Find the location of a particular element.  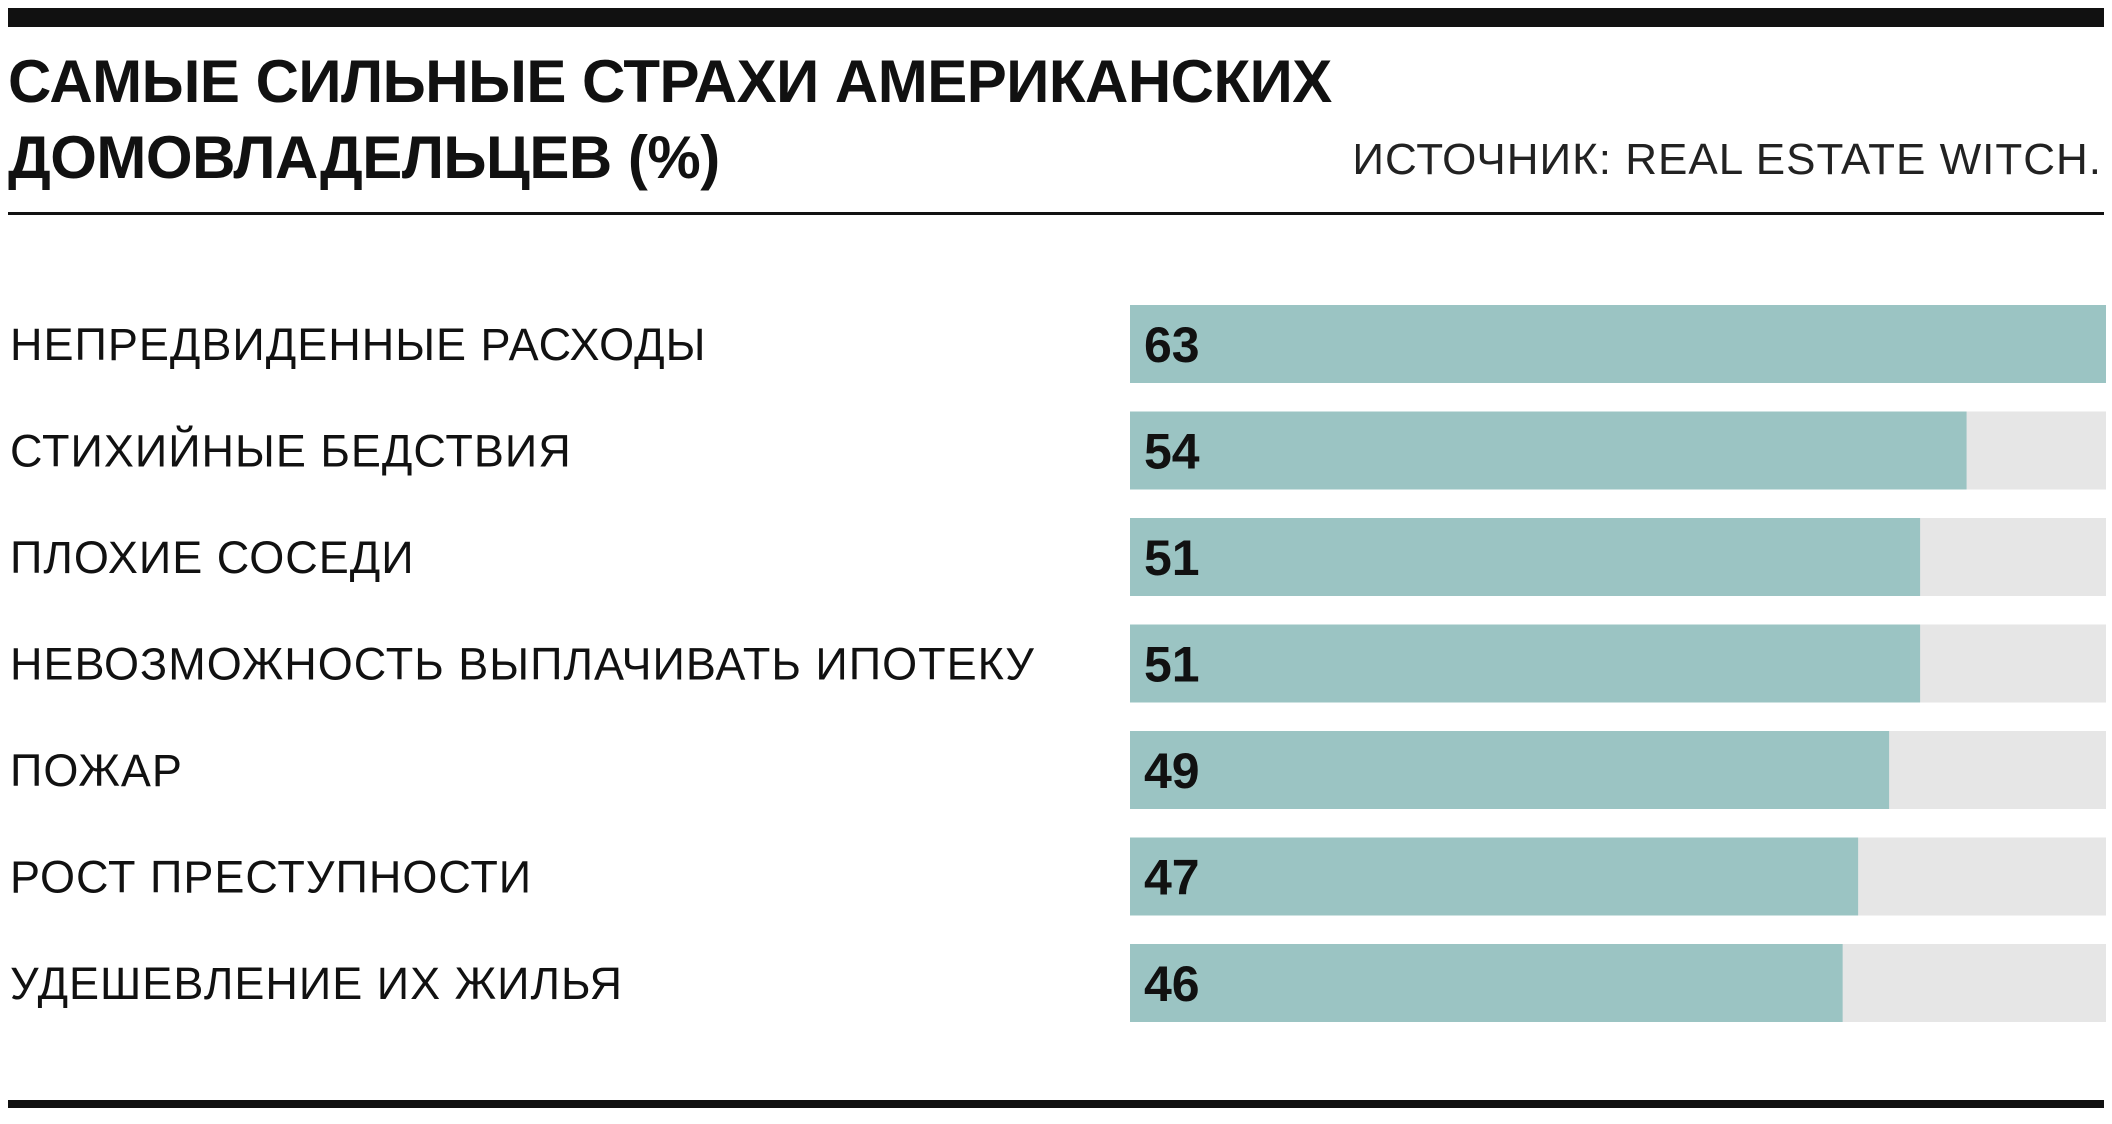

value-label: 49 is located at coordinates (1172, 771).